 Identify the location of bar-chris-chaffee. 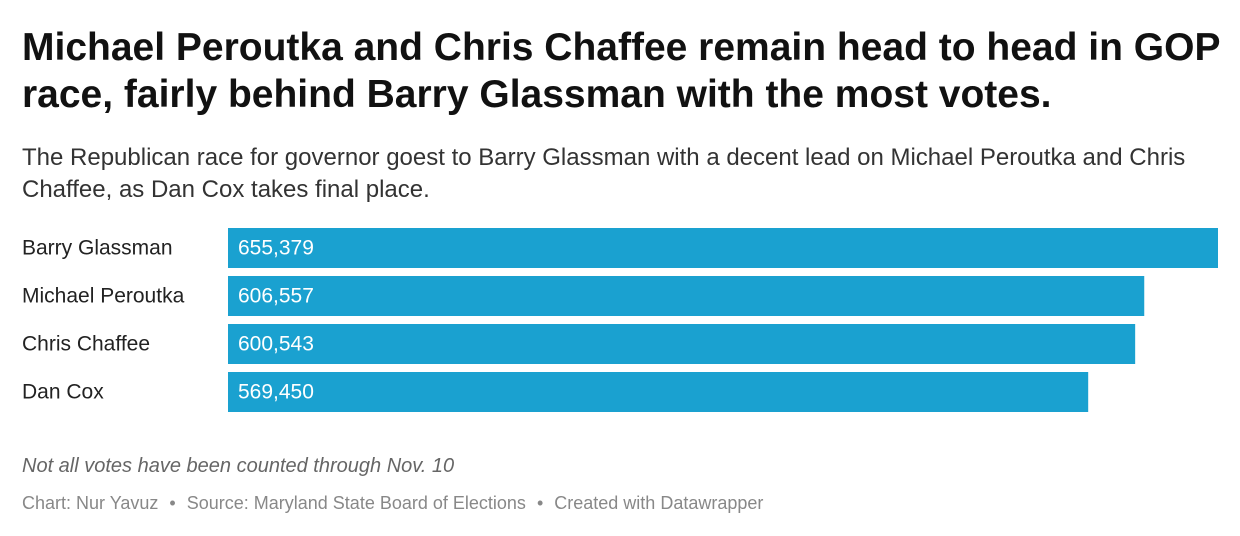
(682, 344).